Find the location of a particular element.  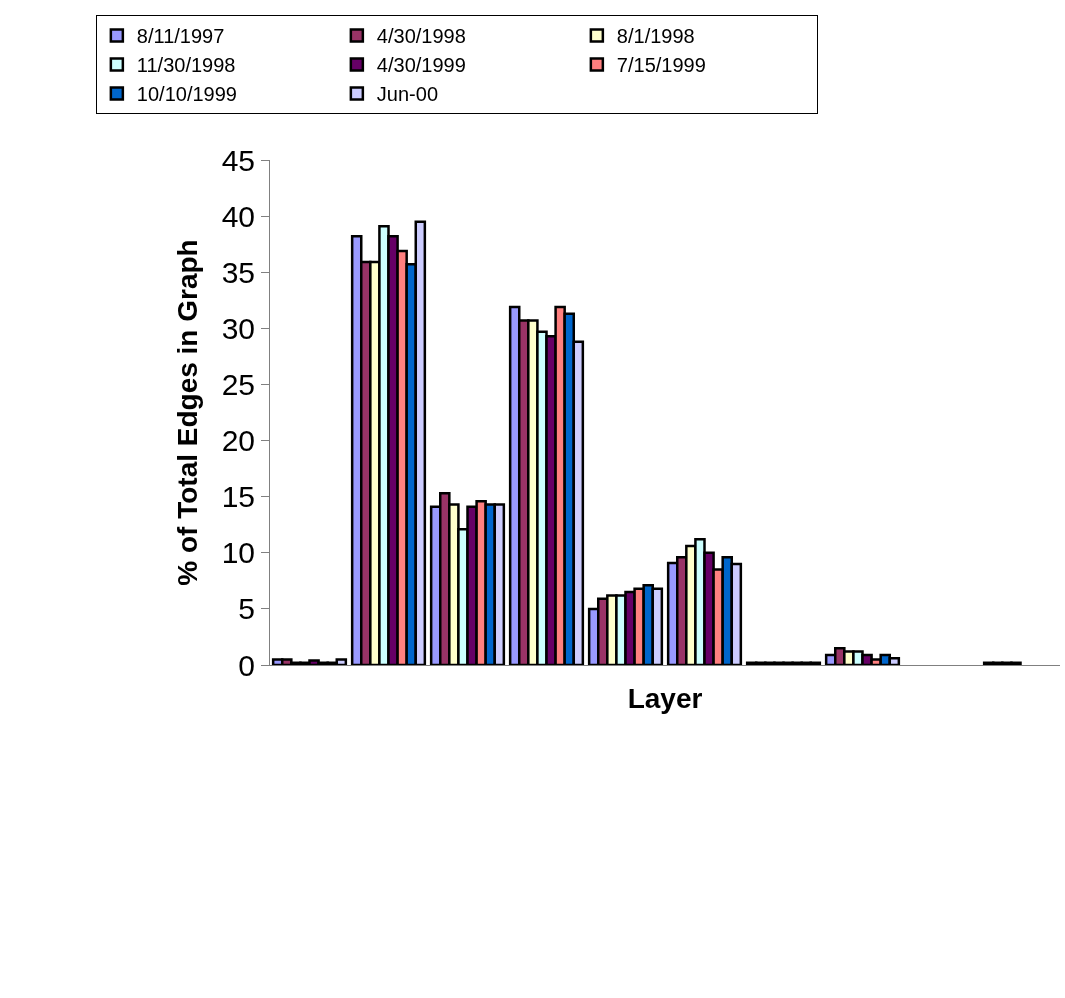

y-tick-label: 15 is located at coordinates (238, 497).